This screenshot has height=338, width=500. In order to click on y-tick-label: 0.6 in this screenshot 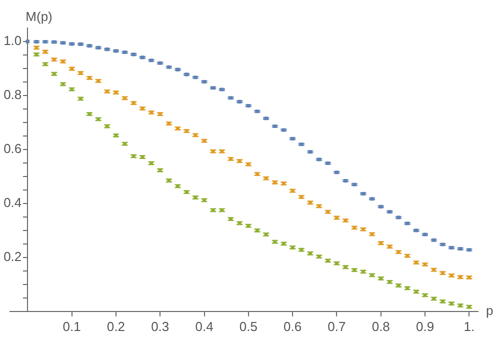, I will do `click(13, 148)`.